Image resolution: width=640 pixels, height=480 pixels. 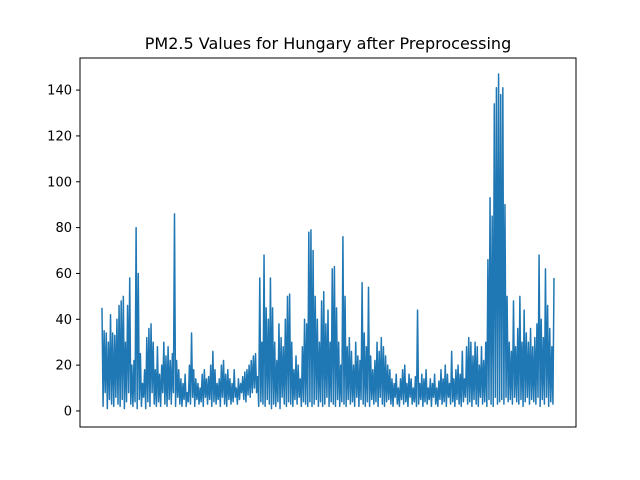 What do you see at coordinates (59, 136) in the screenshot?
I see `y-tick-label: 120` at bounding box center [59, 136].